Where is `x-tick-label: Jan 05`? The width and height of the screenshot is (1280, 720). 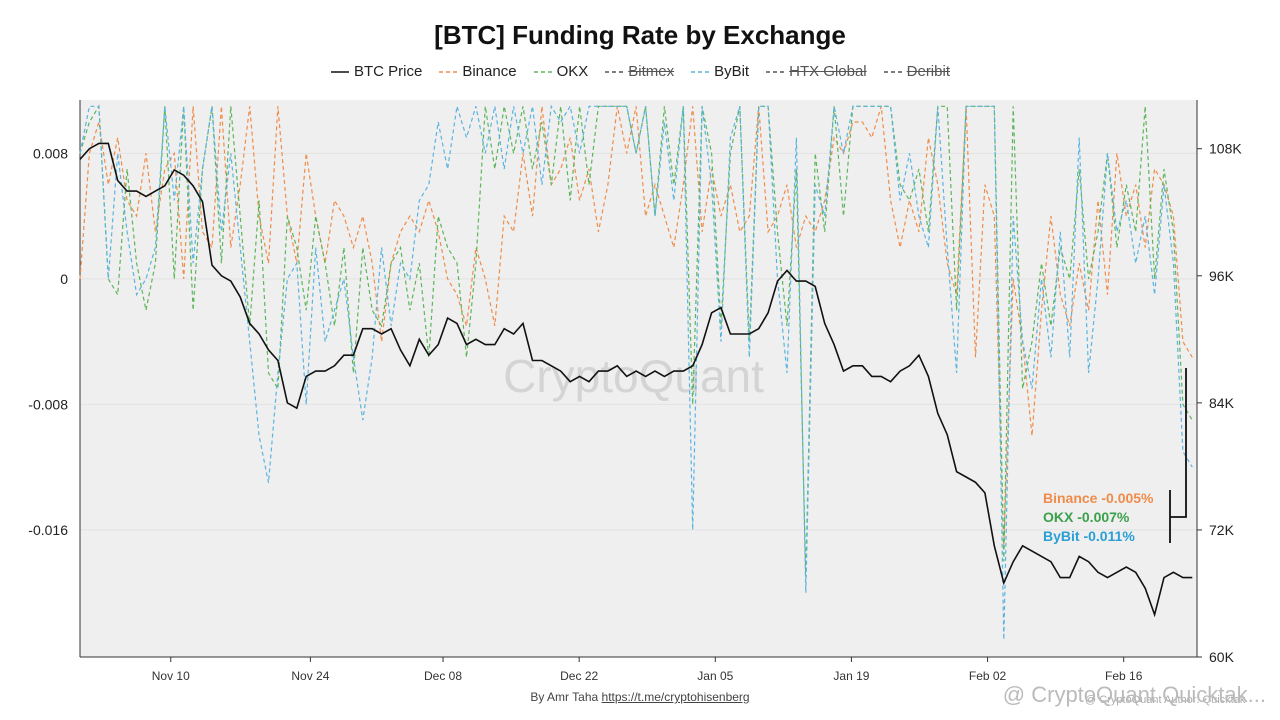 x-tick-label: Jan 05 is located at coordinates (715, 676).